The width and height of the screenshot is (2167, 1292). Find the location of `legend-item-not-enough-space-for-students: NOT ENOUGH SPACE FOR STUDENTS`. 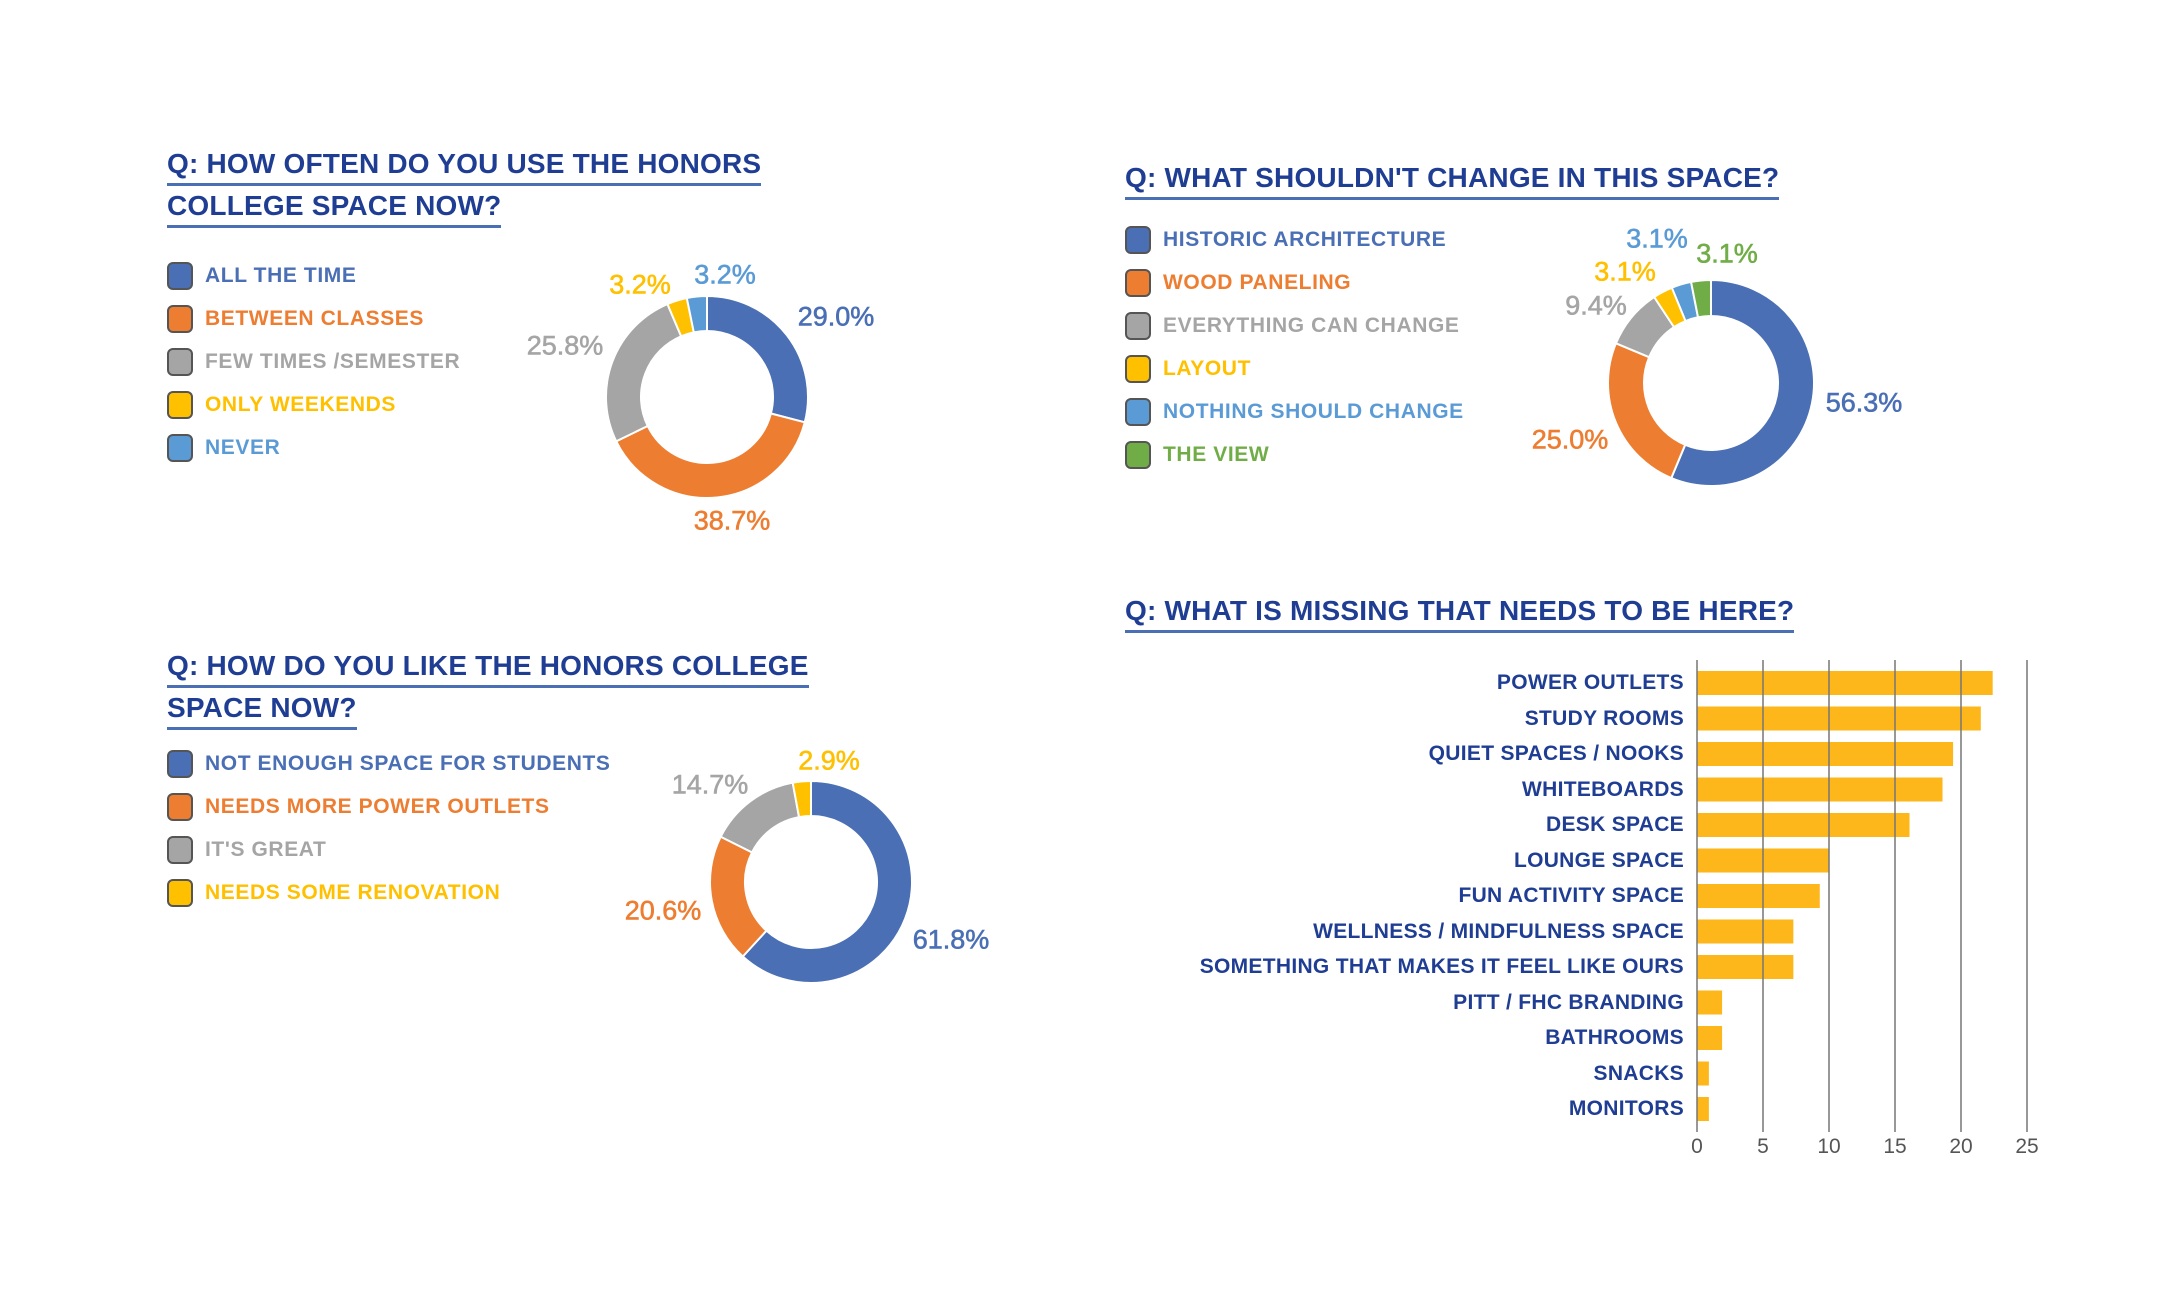

legend-item-not-enough-space-for-students: NOT ENOUGH SPACE FOR STUDENTS is located at coordinates (389, 764).